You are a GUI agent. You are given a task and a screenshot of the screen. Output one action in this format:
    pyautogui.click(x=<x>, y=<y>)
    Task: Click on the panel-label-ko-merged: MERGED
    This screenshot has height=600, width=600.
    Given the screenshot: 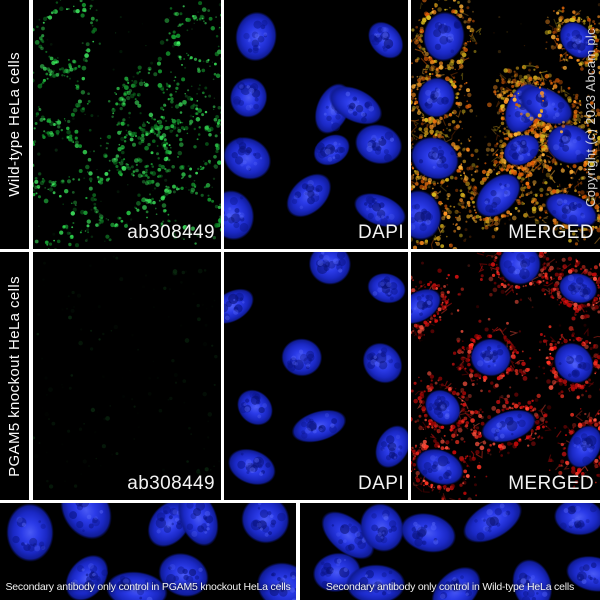 What is the action you would take?
    pyautogui.click(x=551, y=483)
    